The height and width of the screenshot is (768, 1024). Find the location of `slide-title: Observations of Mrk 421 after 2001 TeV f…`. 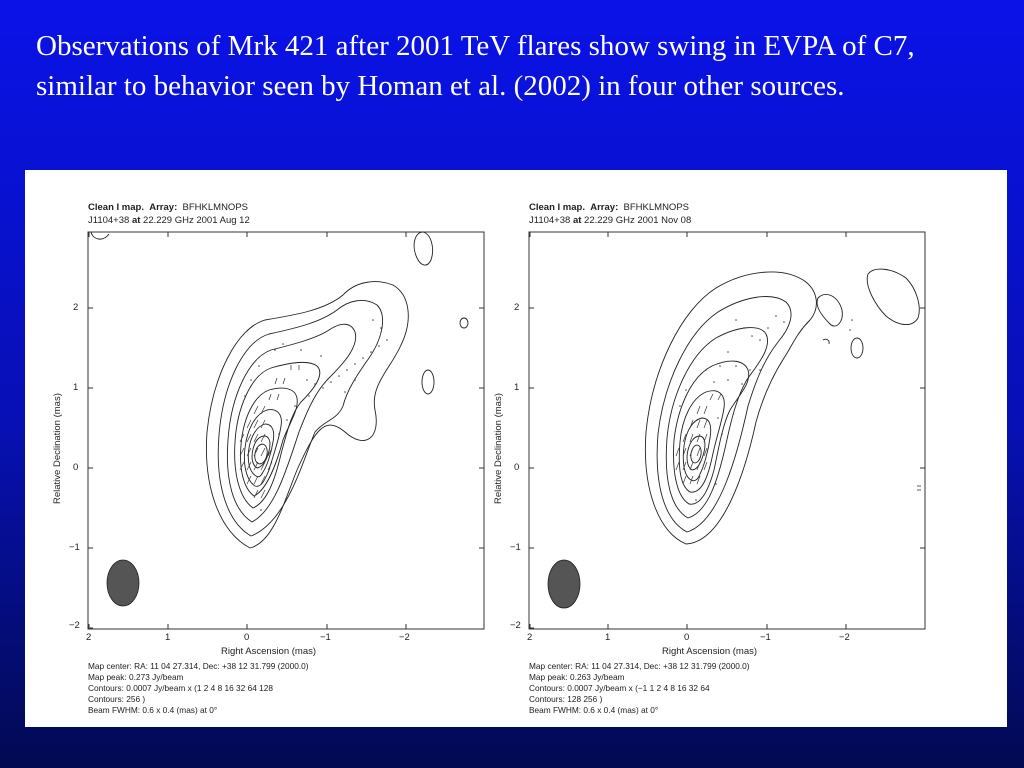

slide-title: Observations of Mrk 421 after 2001 TeV f… is located at coordinates (475, 66).